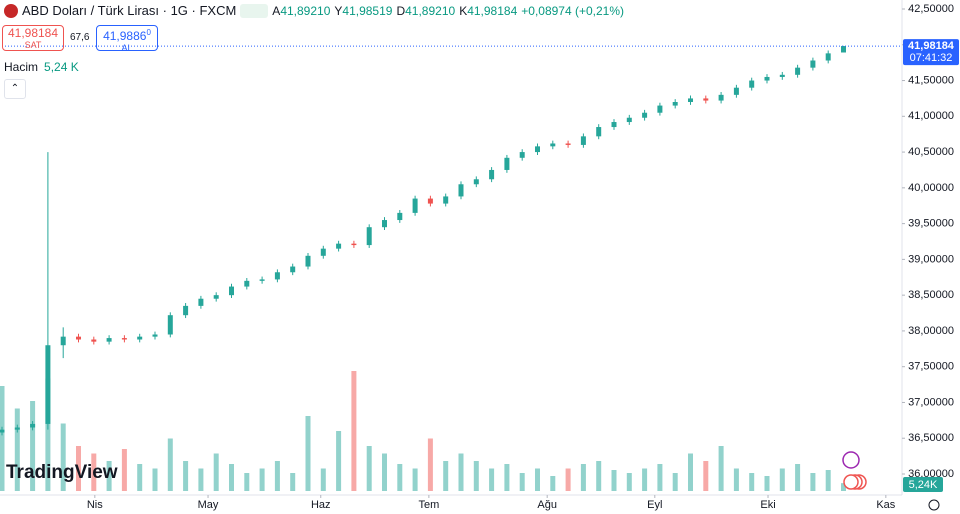  Describe the element at coordinates (931, 152) in the screenshot. I see `y-tick-label: 40,50000` at that location.